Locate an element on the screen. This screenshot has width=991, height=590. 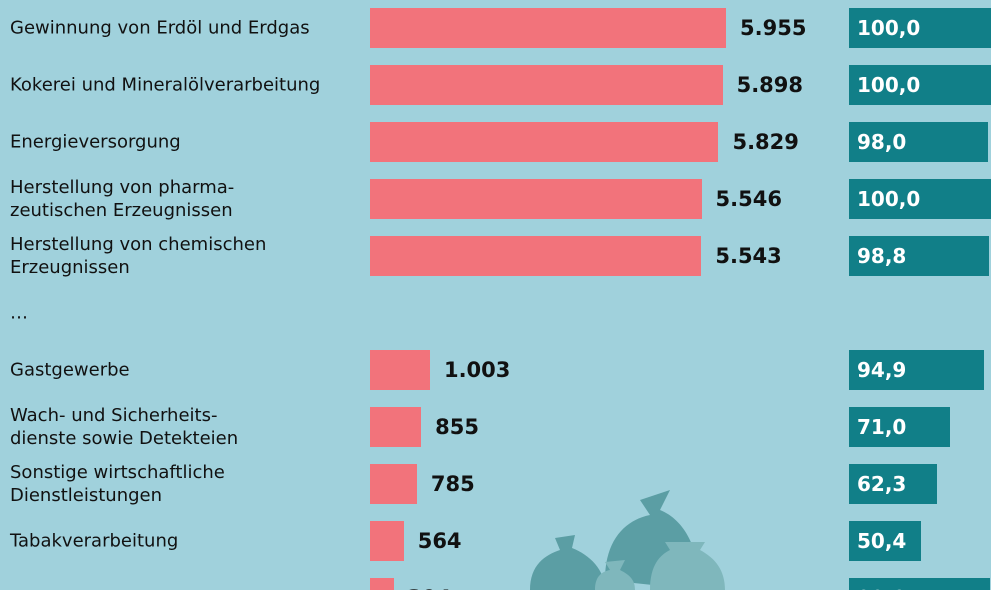
percent-label: 62,3 is located at coordinates (882, 484).